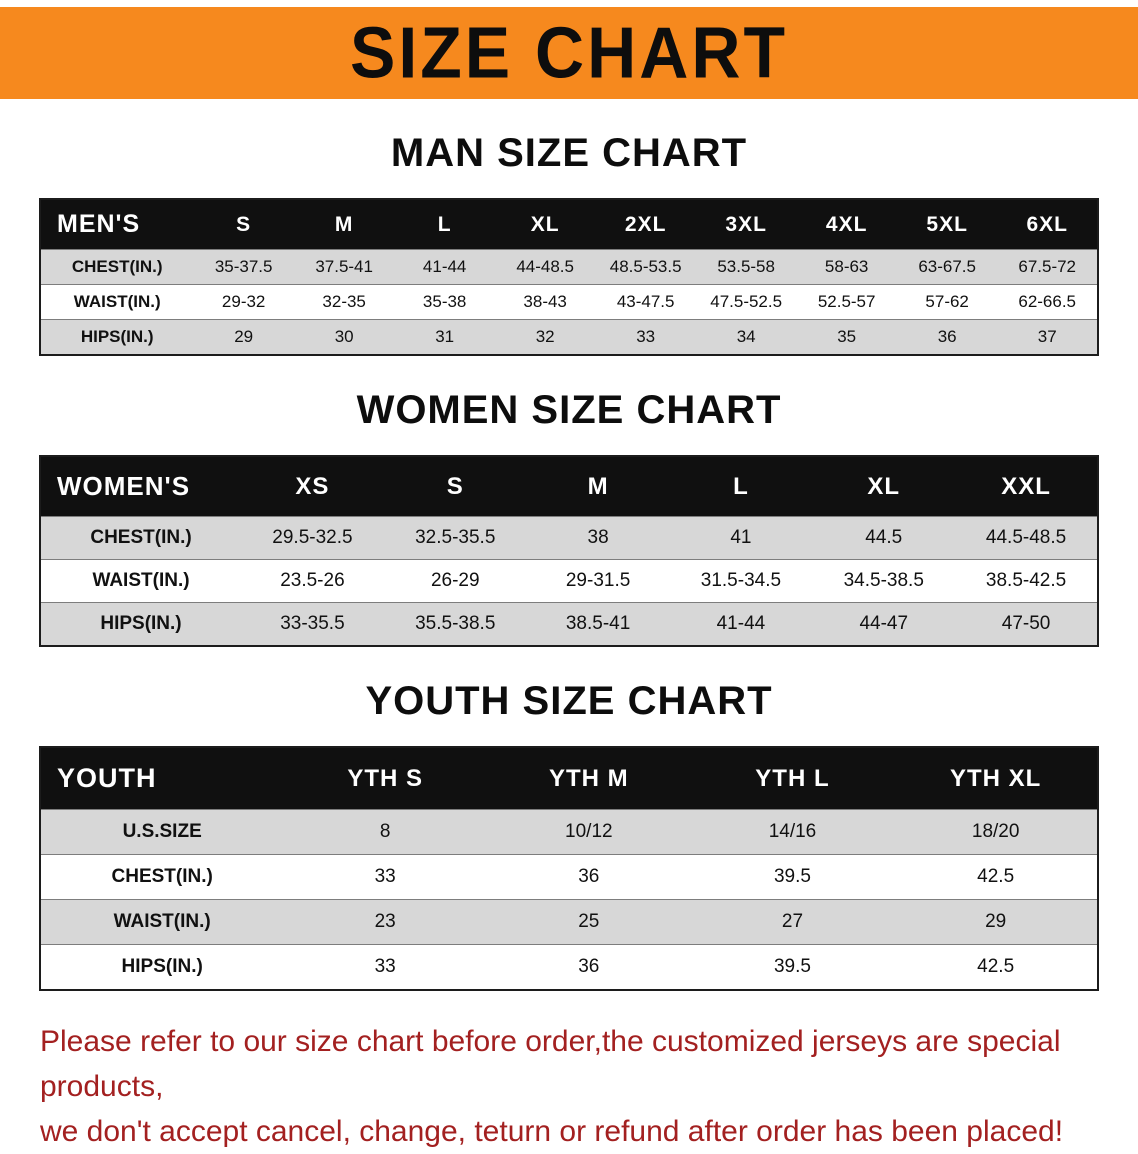  What do you see at coordinates (741, 624) in the screenshot?
I see `measure-value: 41-44` at bounding box center [741, 624].